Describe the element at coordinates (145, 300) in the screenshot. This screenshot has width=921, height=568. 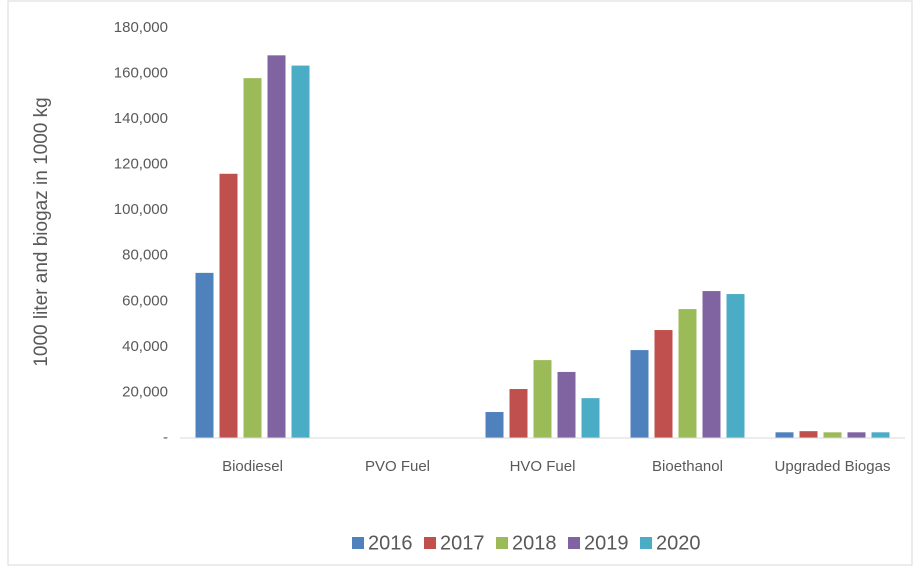
I see `y-tick-label: 60,000` at that location.